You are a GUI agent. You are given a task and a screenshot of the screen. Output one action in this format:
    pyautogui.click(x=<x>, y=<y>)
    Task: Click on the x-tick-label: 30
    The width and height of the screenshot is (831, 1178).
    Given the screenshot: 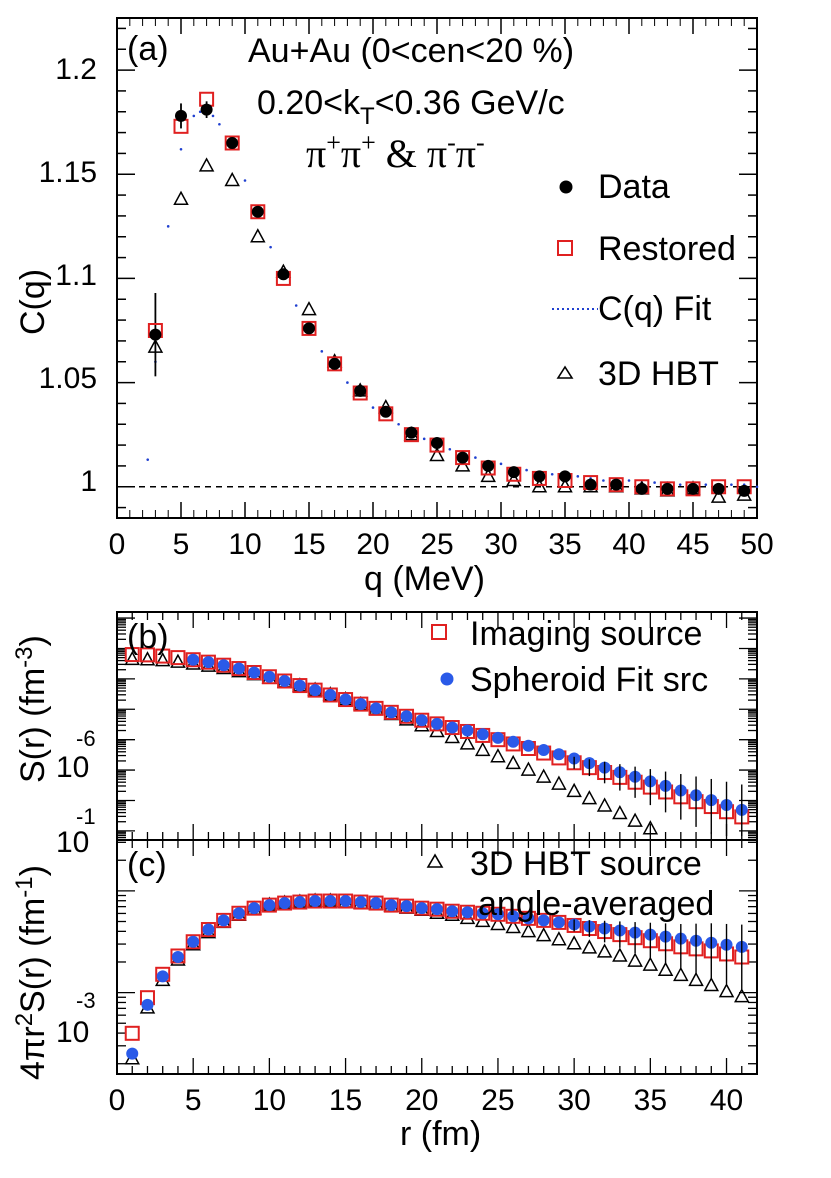 What is the action you would take?
    pyautogui.click(x=500, y=544)
    